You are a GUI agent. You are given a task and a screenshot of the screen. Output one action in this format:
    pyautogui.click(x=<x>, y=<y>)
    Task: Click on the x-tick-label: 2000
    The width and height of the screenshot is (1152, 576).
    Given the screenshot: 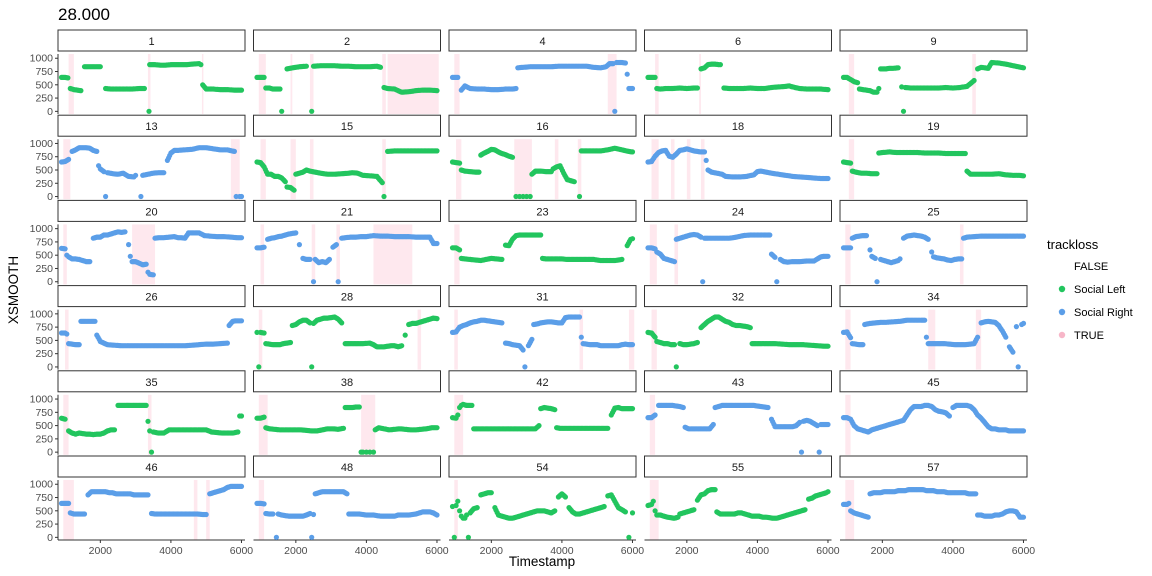 What is the action you would take?
    pyautogui.click(x=101, y=551)
    